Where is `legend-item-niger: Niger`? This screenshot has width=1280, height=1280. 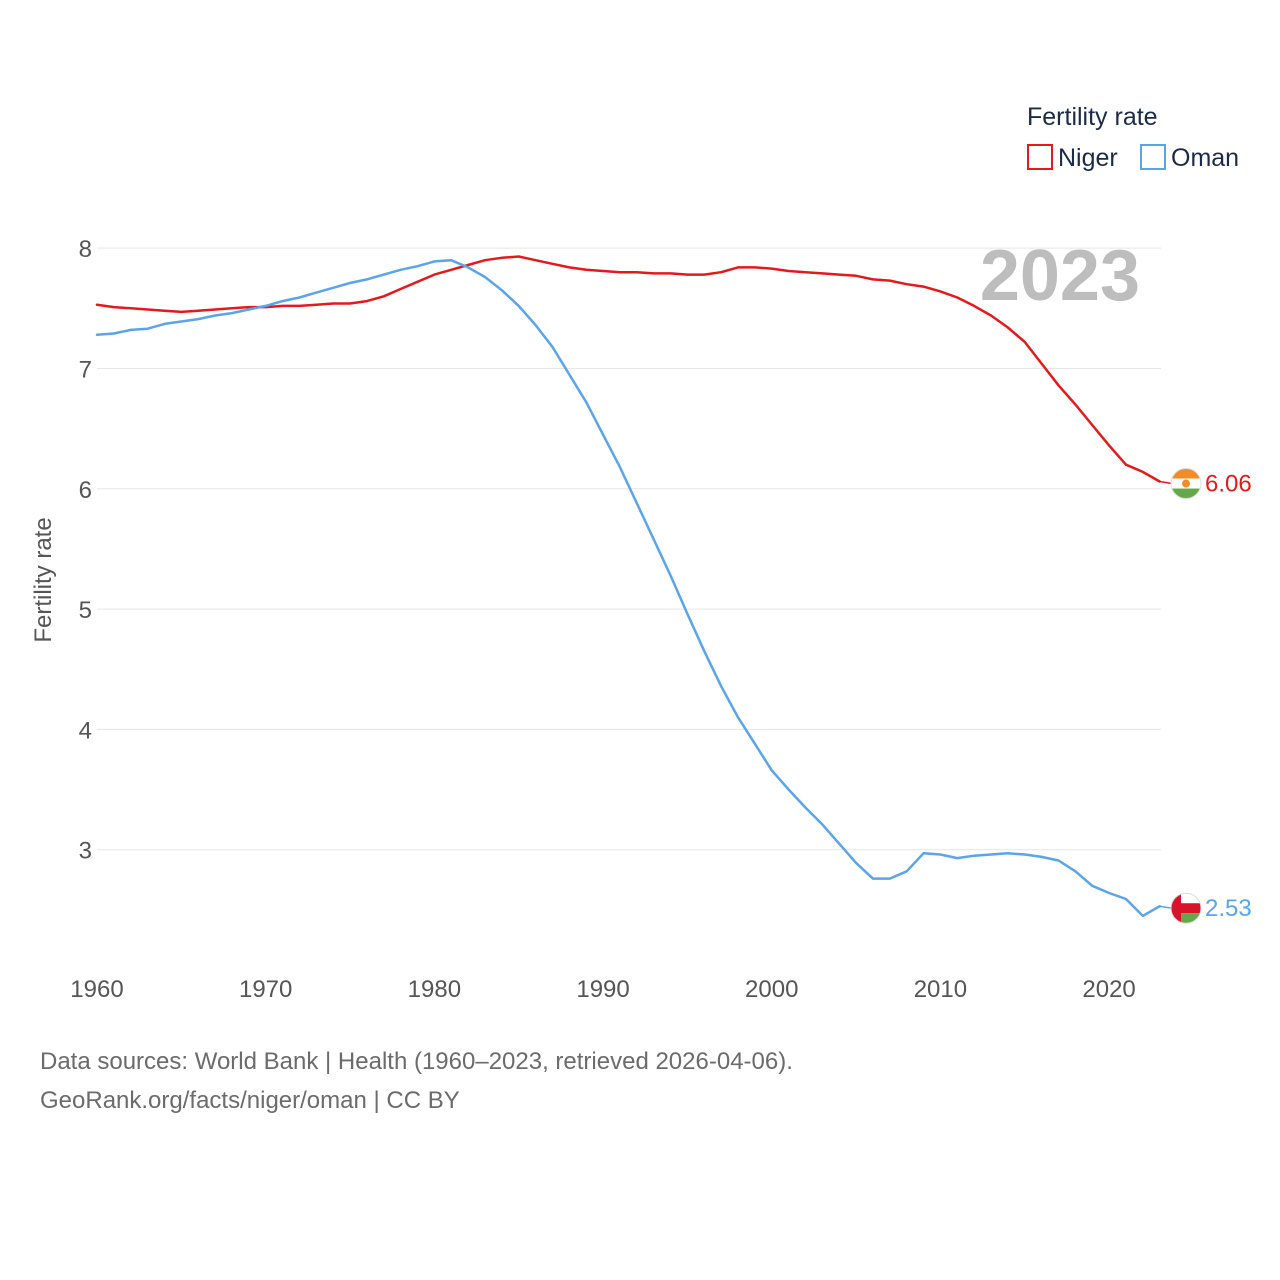 legend-item-niger: Niger is located at coordinates (1072, 158).